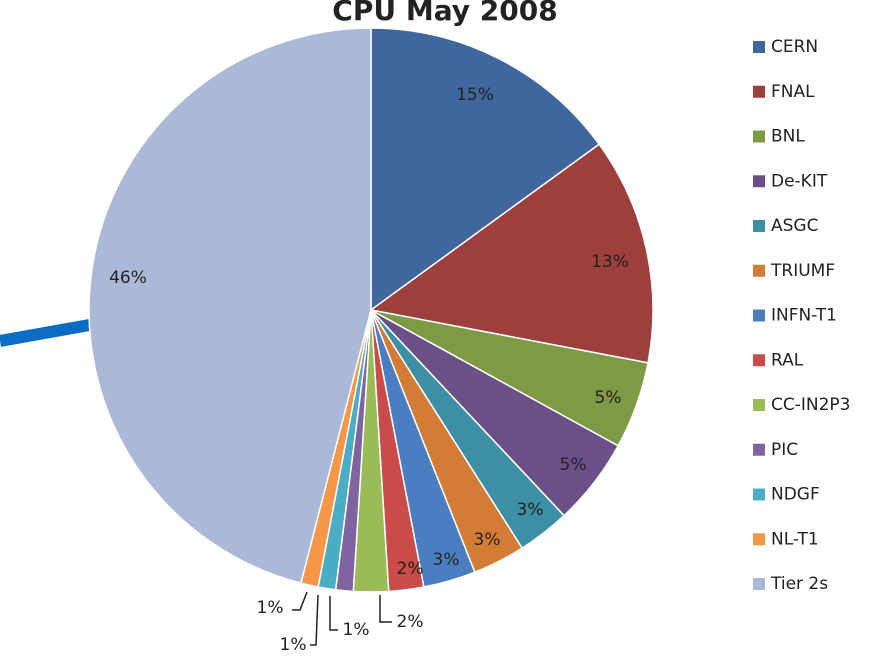 The height and width of the screenshot is (663, 885). What do you see at coordinates (804, 316) in the screenshot?
I see `legend-label: INFN-T1` at bounding box center [804, 316].